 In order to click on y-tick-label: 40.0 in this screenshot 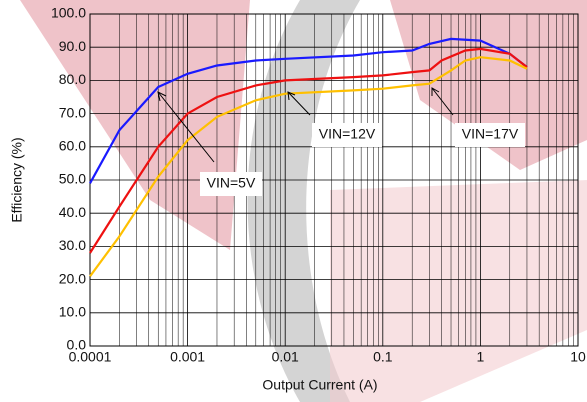, I will do `click(72, 212)`.